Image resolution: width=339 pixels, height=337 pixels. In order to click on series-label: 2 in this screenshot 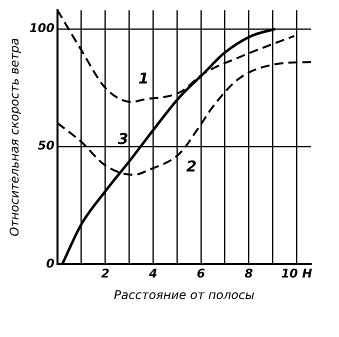, I will do `click(191, 167)`.